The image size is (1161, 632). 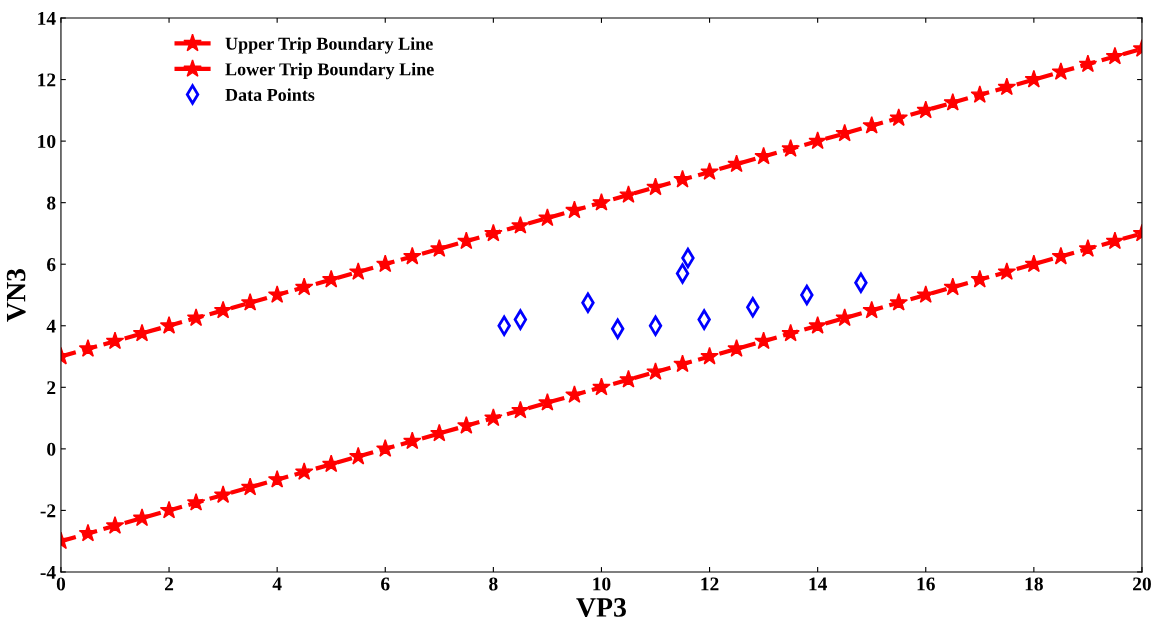 What do you see at coordinates (48, 572) in the screenshot?
I see `y-tick-label: -4` at bounding box center [48, 572].